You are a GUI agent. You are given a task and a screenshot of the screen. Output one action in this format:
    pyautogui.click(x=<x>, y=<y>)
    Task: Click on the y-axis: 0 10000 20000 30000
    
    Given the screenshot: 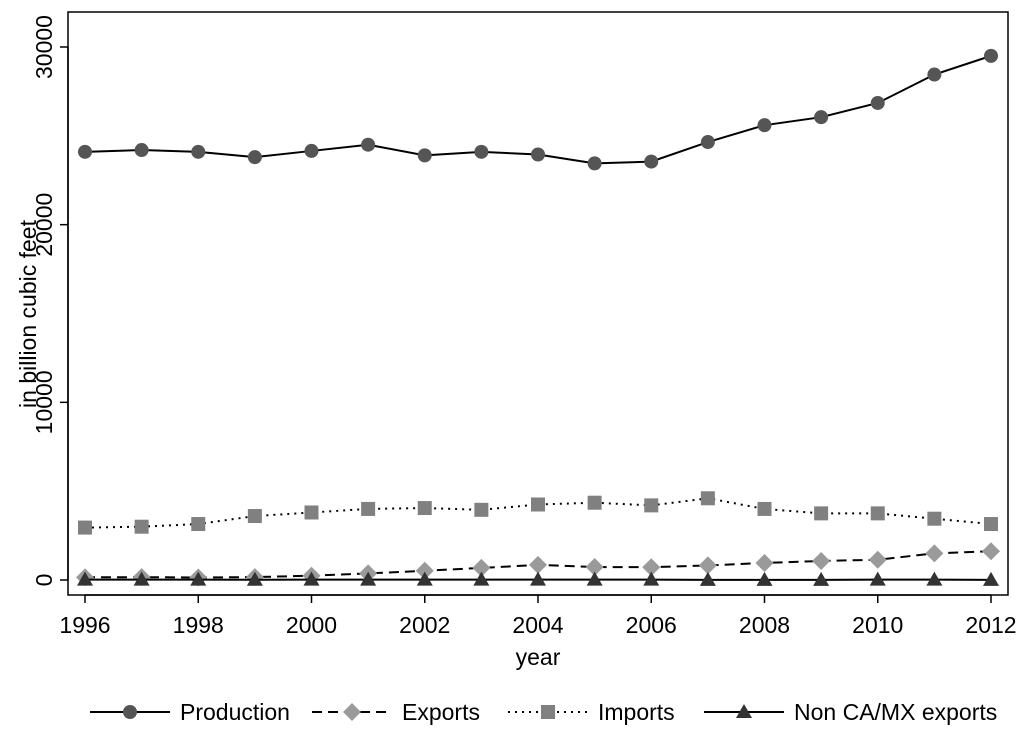 What is the action you would take?
    pyautogui.click(x=50, y=301)
    